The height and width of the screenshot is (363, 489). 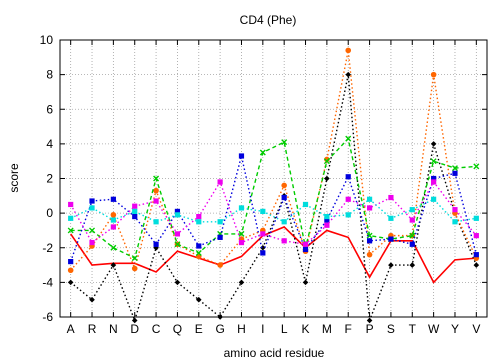 What do you see at coordinates (268, 20) in the screenshot?
I see `chart-title: CD4 (Phe)` at bounding box center [268, 20].